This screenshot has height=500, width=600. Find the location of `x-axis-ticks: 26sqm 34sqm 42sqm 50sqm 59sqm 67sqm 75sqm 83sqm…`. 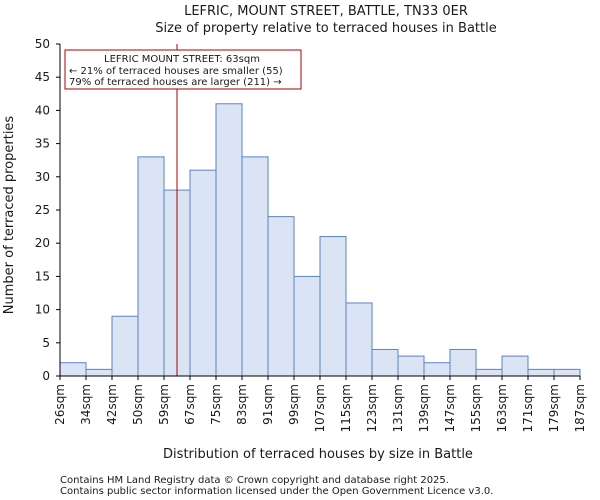

x-axis-ticks: 26sqm 34sqm 42sqm 50sqm 59sqm 67sqm 75sqm 83sqm… is located at coordinates (320, 404).